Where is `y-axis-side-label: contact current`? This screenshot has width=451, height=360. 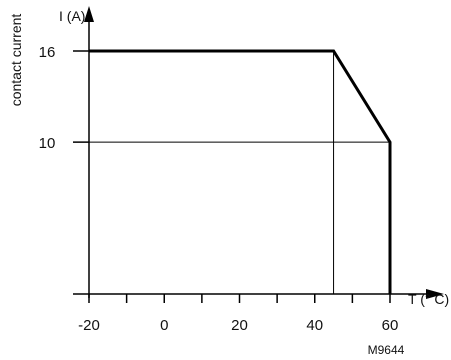
y-axis-side-label: contact current is located at coordinates (16, 60).